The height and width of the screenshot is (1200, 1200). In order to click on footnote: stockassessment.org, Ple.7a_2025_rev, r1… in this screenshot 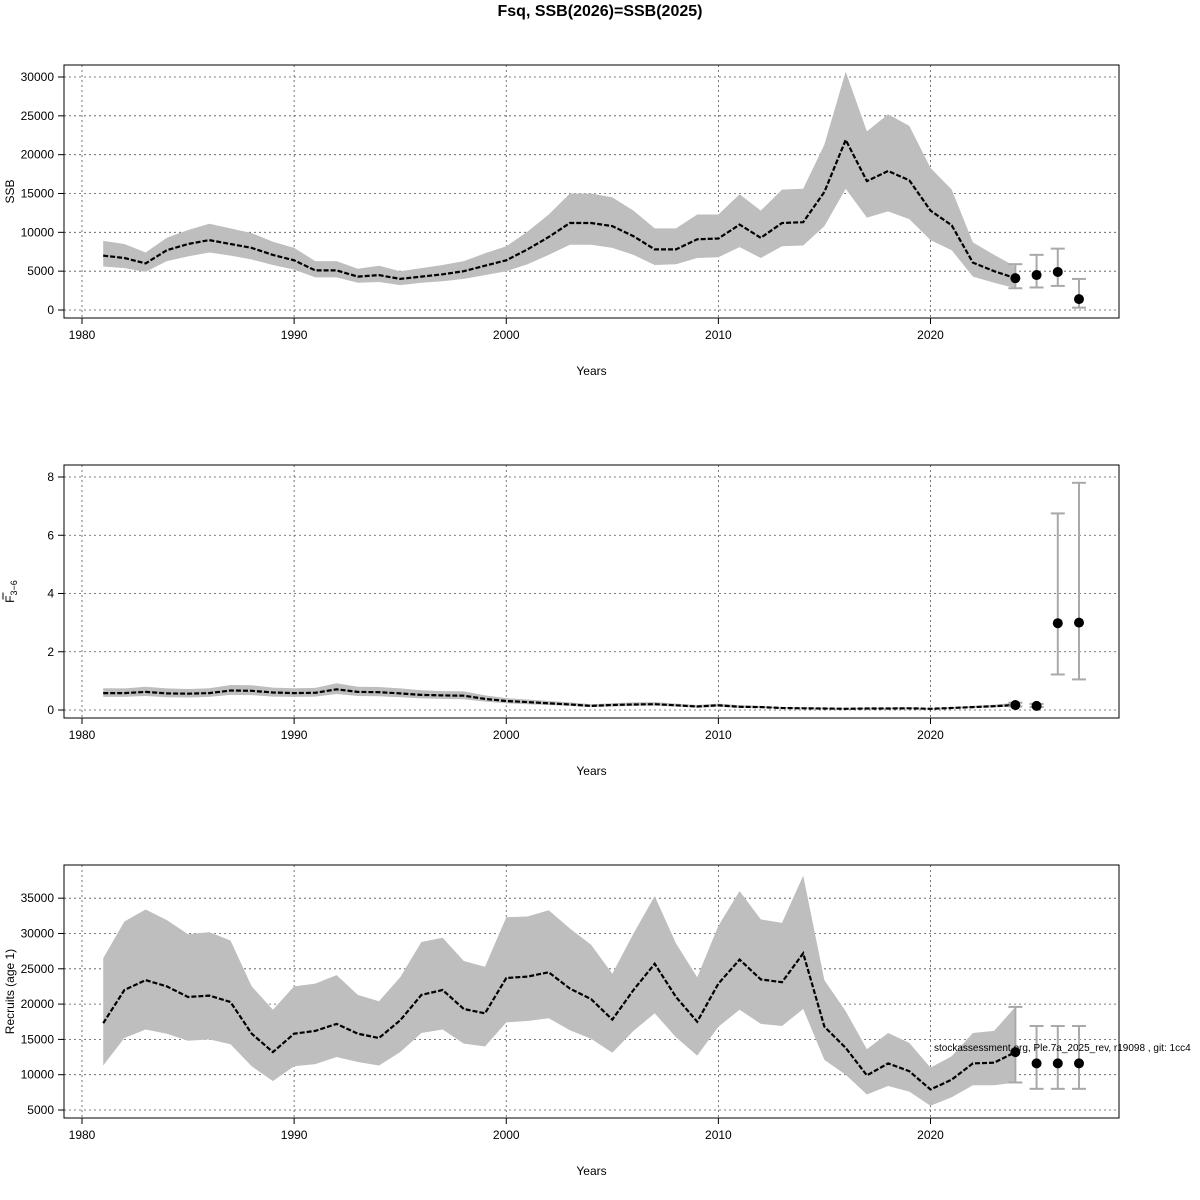, I will do `click(1062, 1048)`.